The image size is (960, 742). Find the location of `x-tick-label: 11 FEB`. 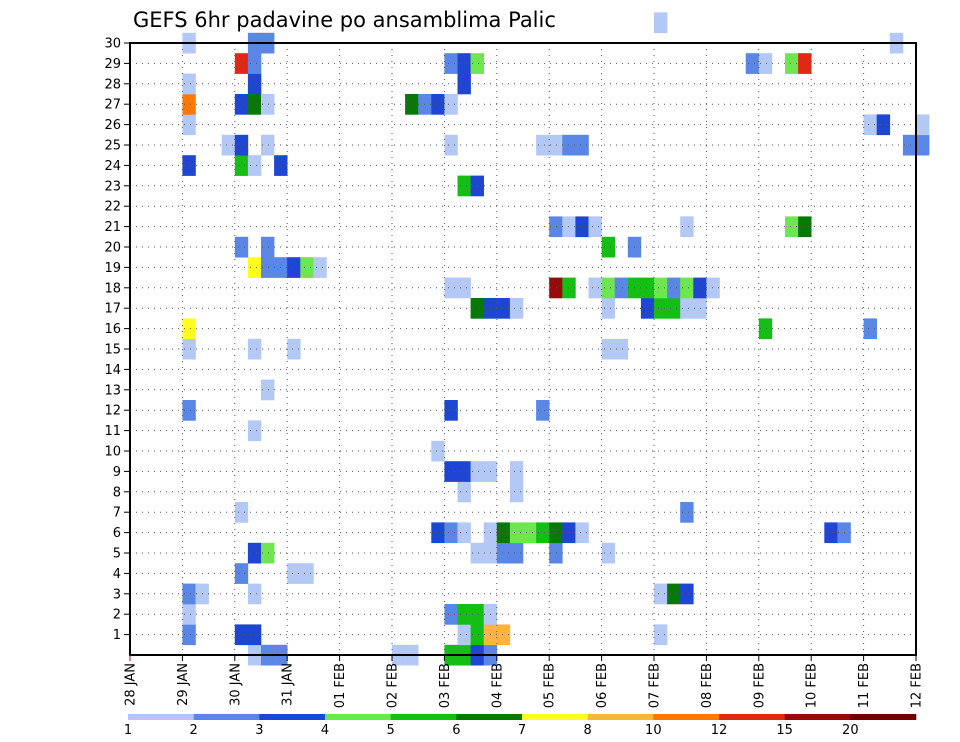

x-tick-label: 11 FEB is located at coordinates (864, 685).